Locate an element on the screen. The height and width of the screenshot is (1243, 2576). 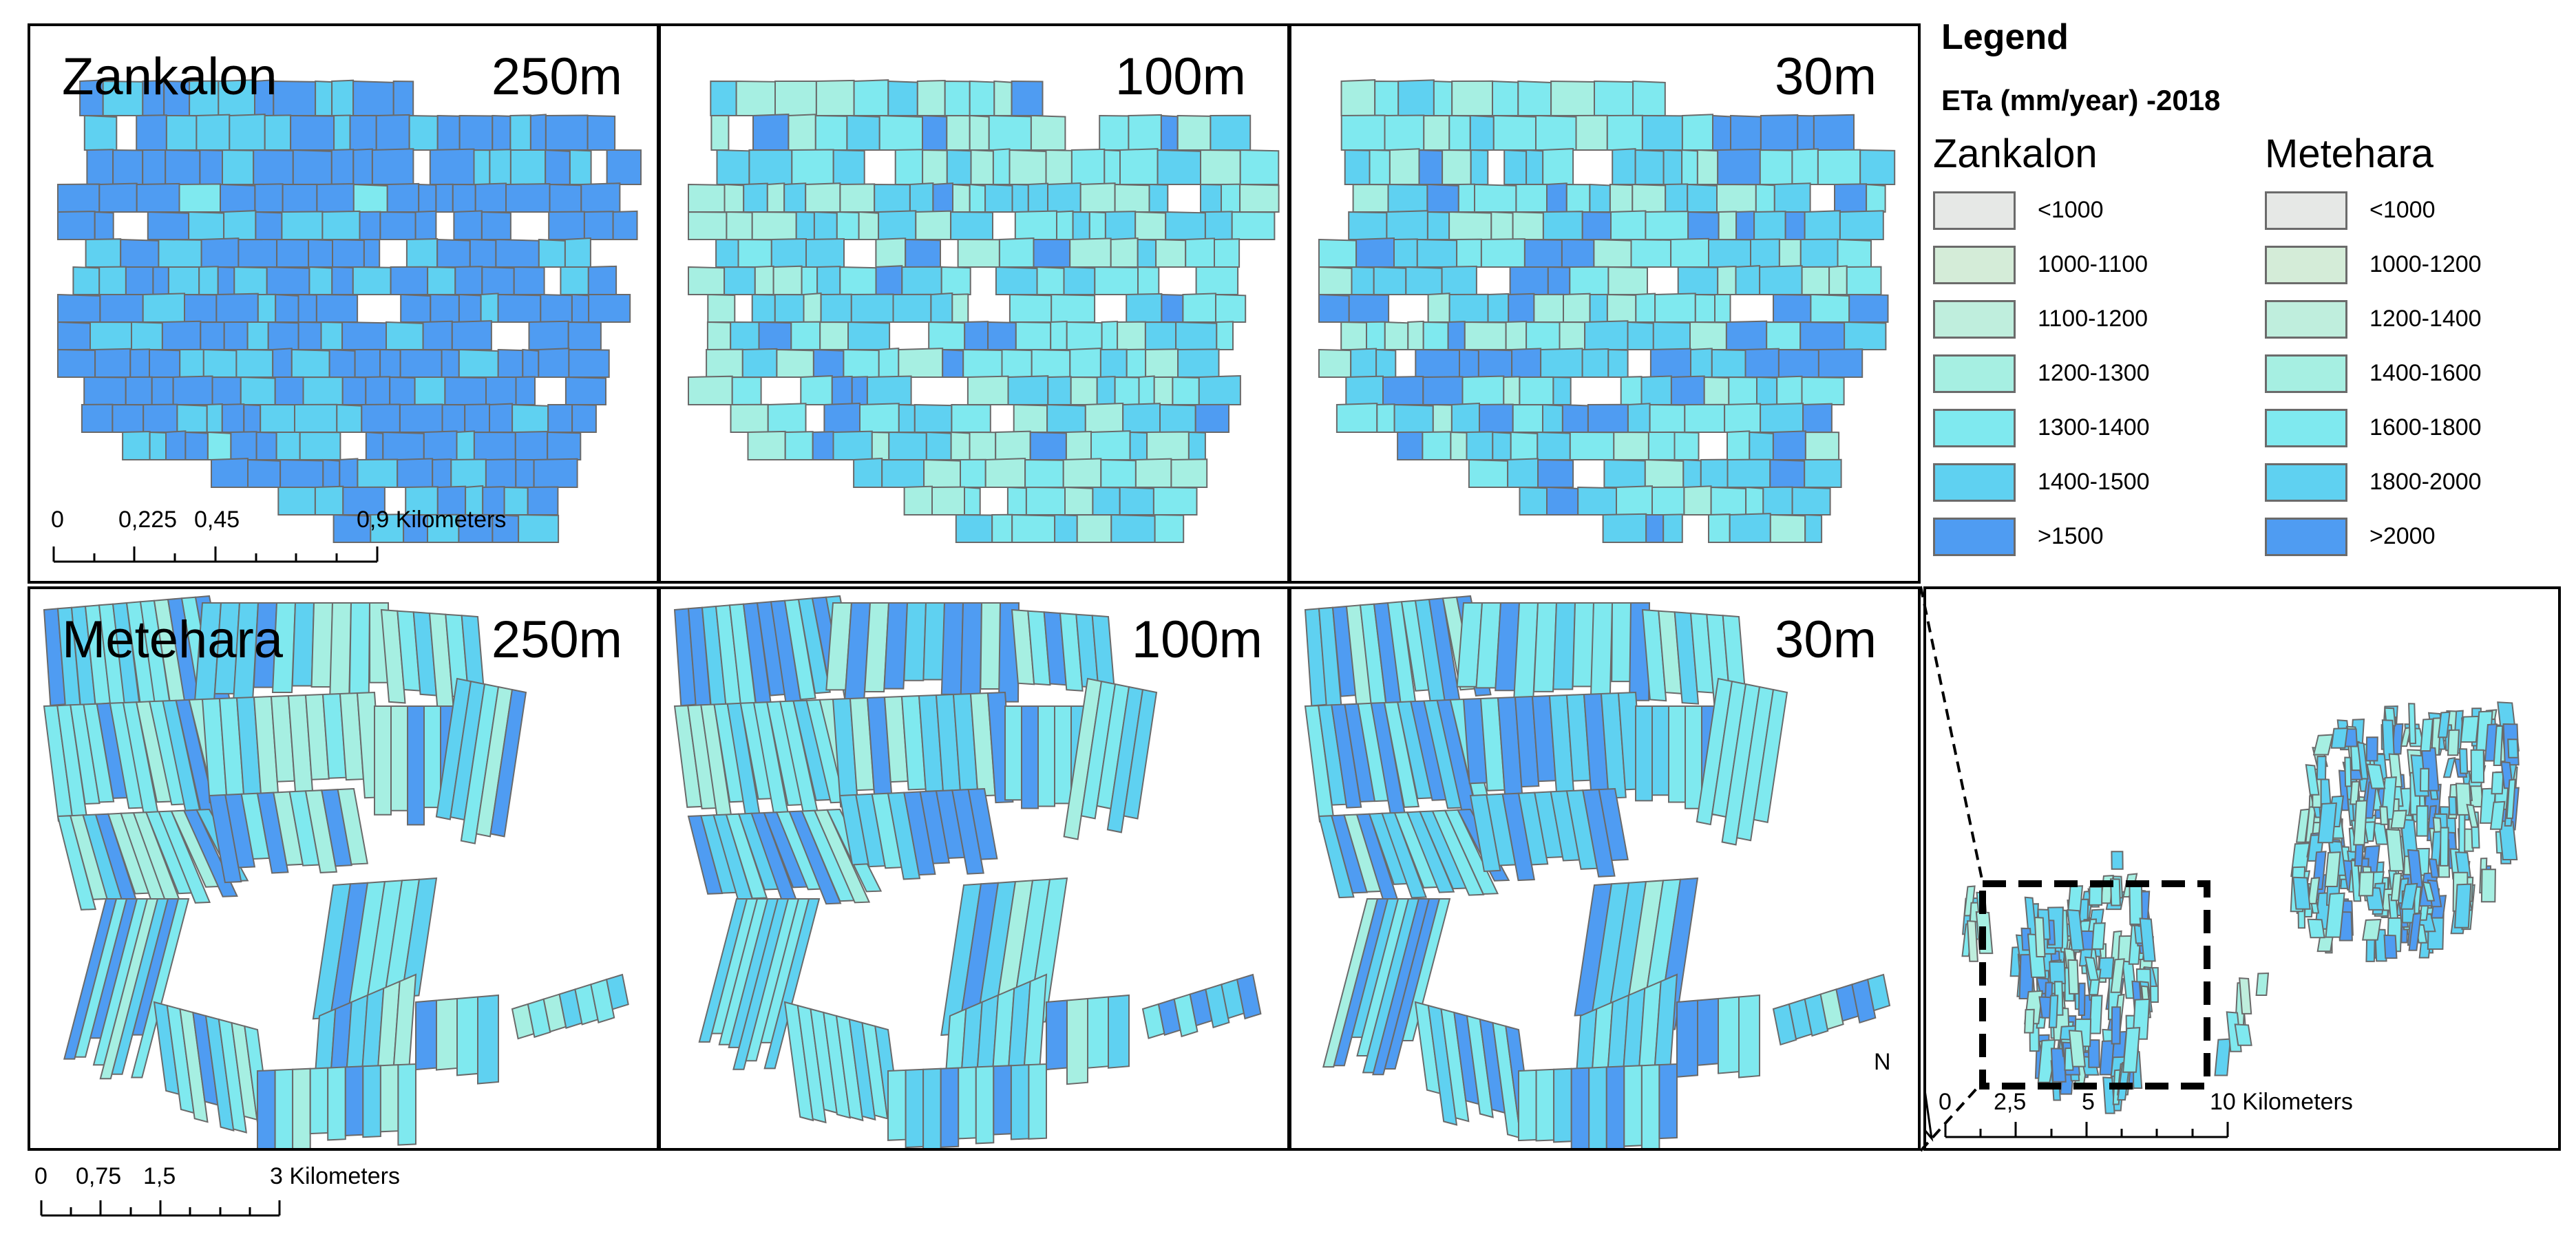
resolution-label-30m: 30m is located at coordinates (1826, 640).